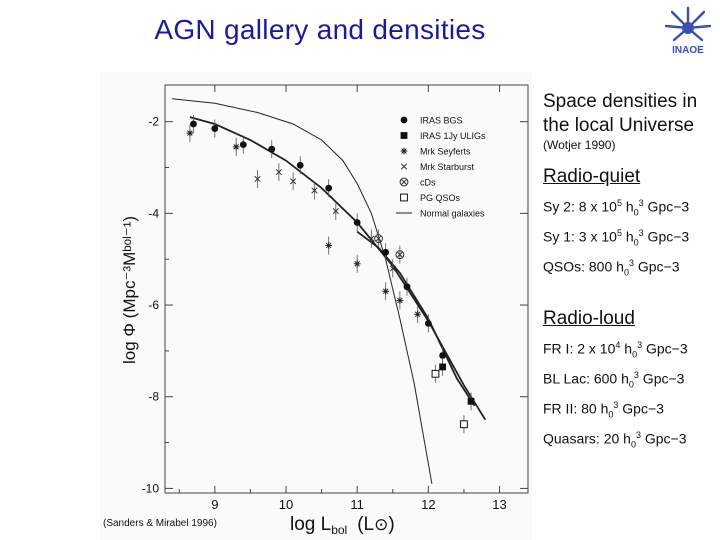  What do you see at coordinates (616, 238) in the screenshot?
I see `radio-quiet-item: Sy 1: 3 x 105 h03 Gpc−3` at bounding box center [616, 238].